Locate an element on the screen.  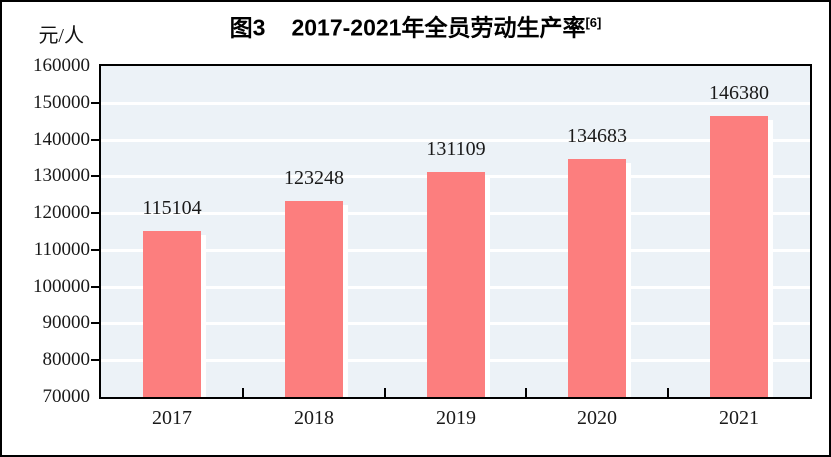
x-axis-label-2021: 2021 is located at coordinates (739, 418).